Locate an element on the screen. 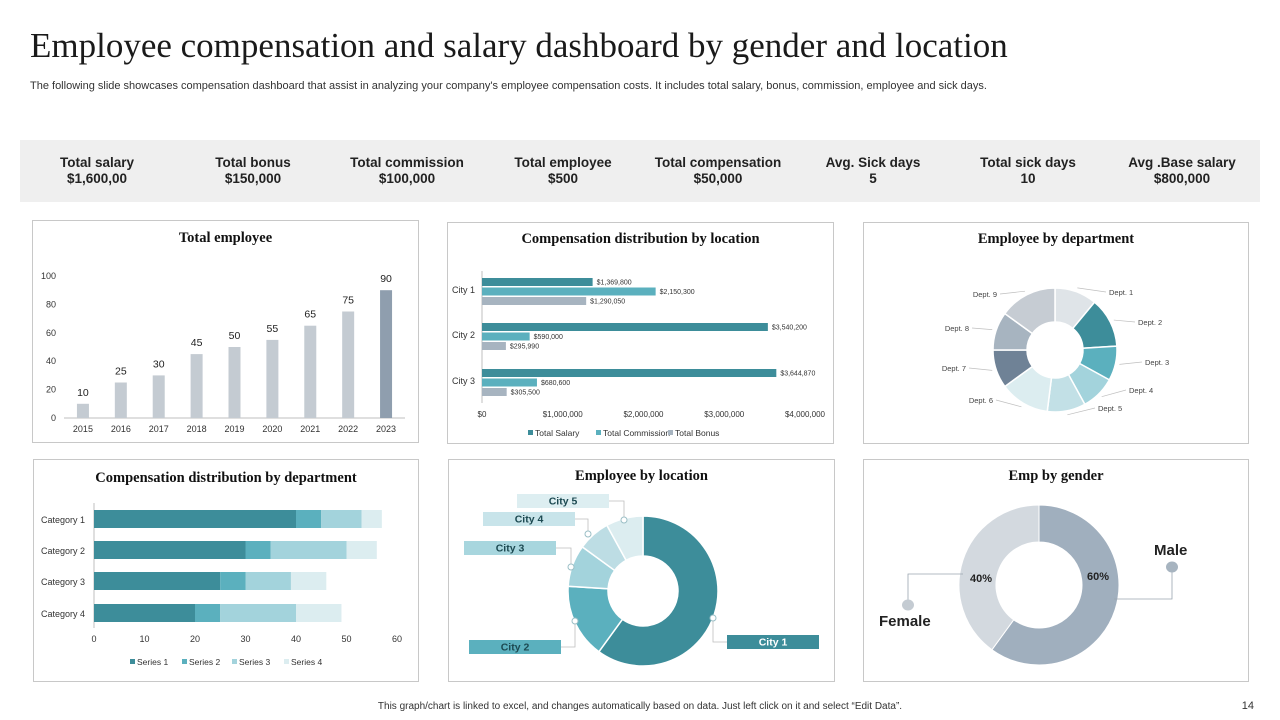 The image size is (1280, 720). data-label: 45 is located at coordinates (197, 343).